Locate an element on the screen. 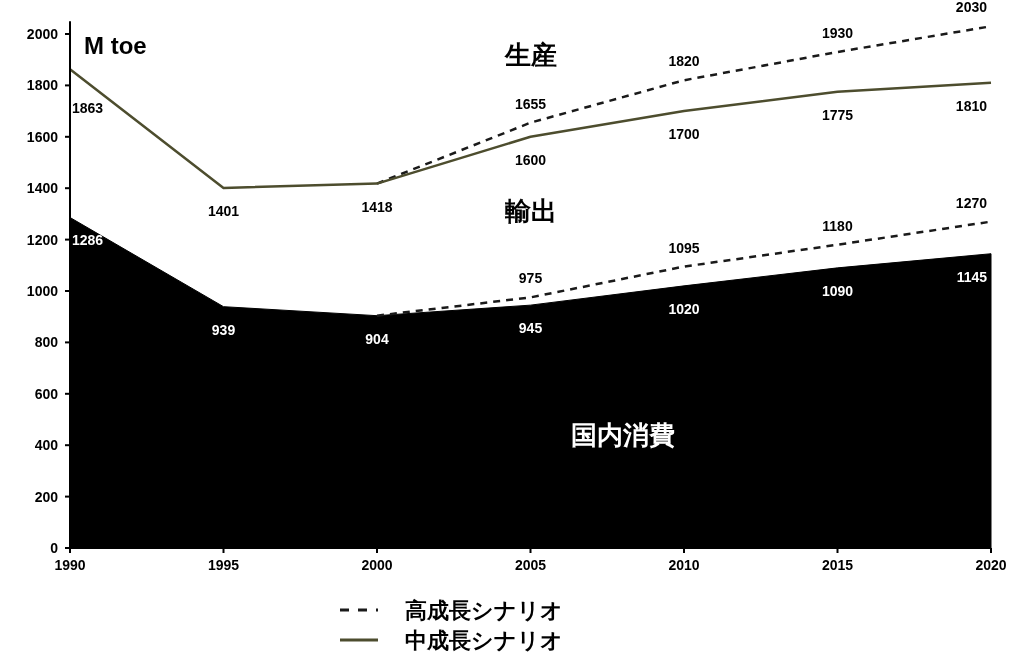 The width and height of the screenshot is (1016, 654). y-tick-label: 400 is located at coordinates (46, 445).